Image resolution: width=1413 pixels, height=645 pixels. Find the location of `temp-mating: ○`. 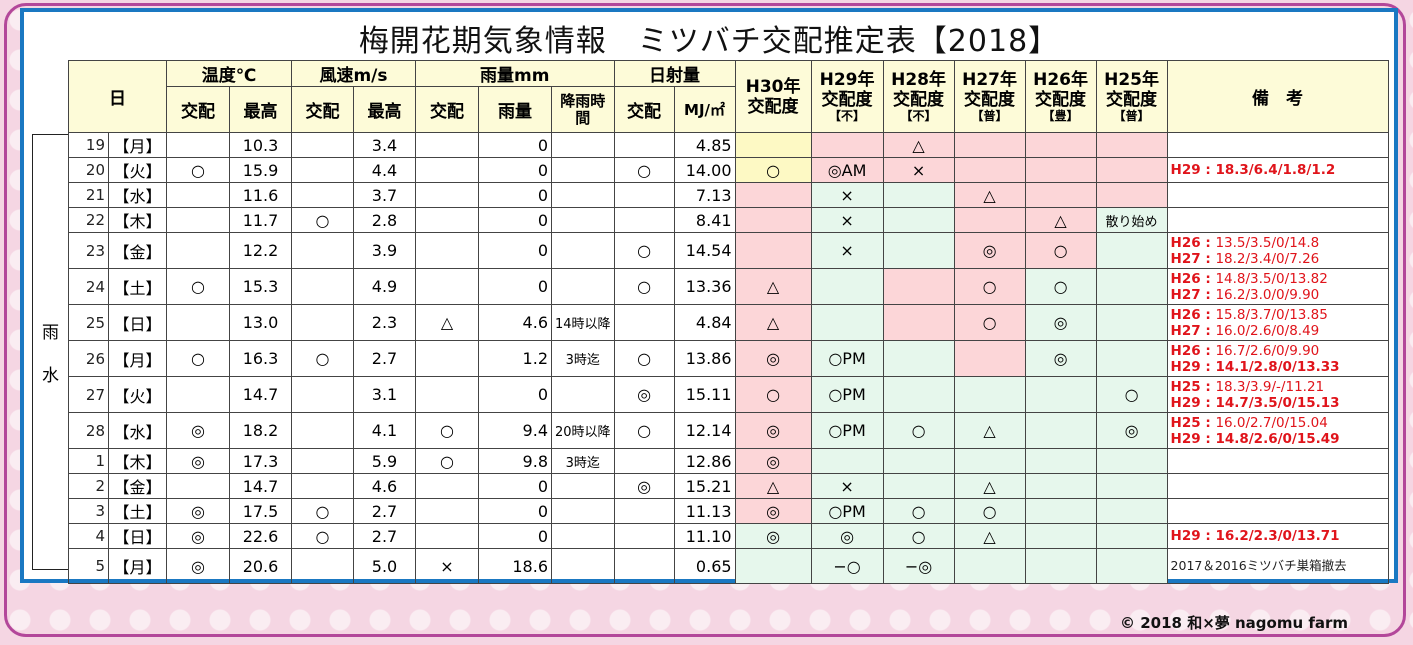

temp-mating: ○ is located at coordinates (198, 170).